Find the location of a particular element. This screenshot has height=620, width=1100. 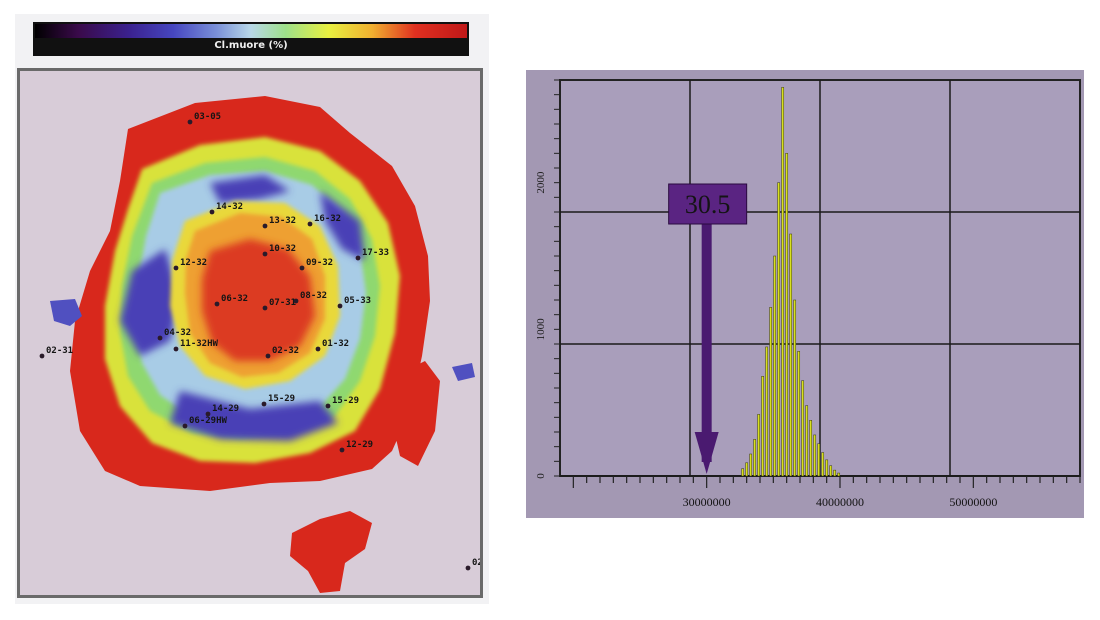

well-marker: 14-32 is located at coordinates (226, 208).